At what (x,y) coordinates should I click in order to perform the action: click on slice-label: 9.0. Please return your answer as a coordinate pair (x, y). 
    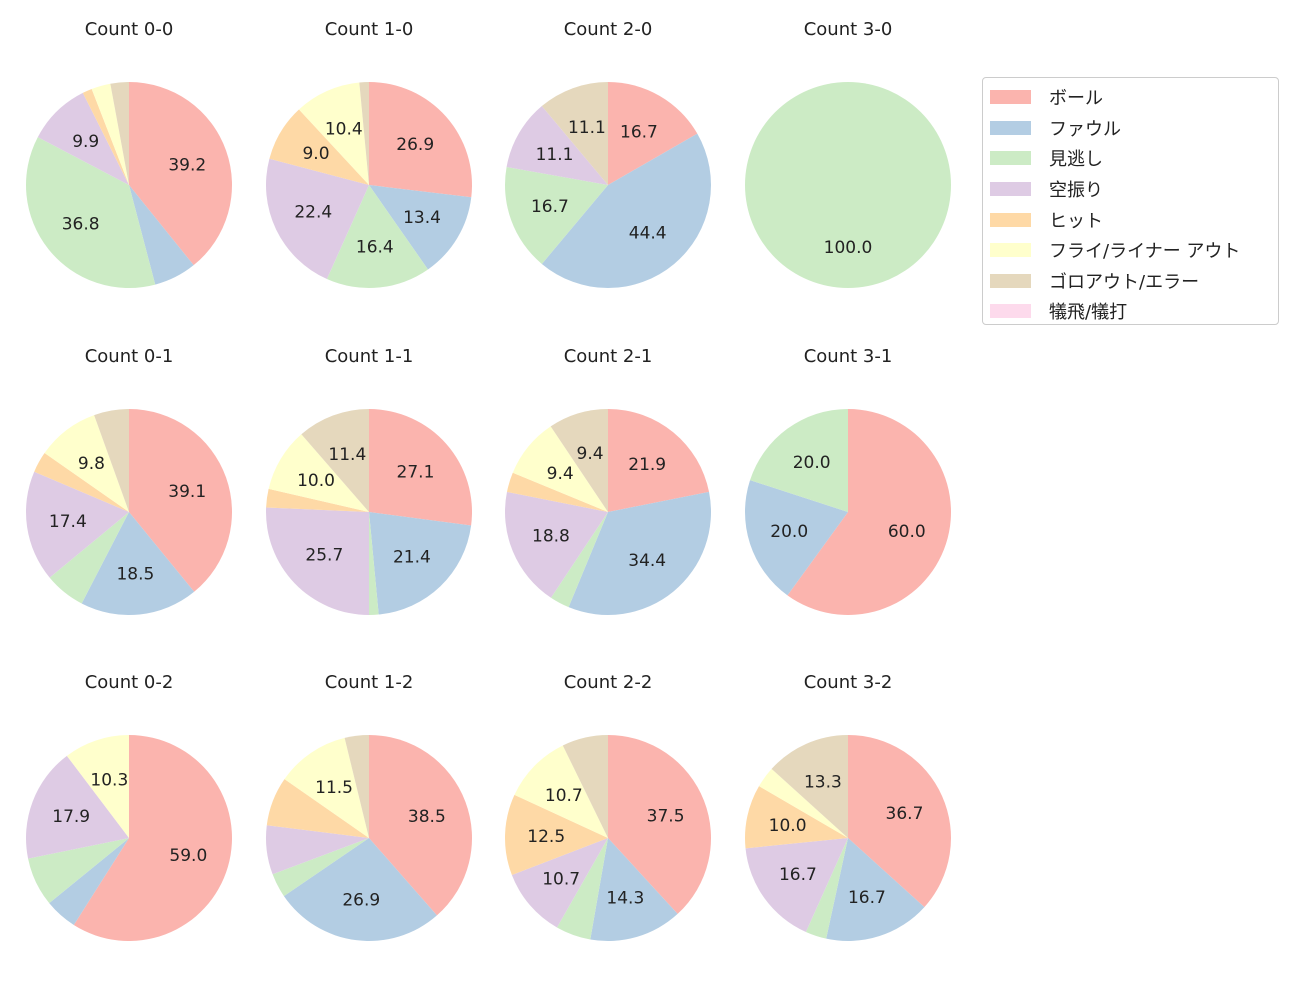
    Looking at the image, I should click on (315, 154).